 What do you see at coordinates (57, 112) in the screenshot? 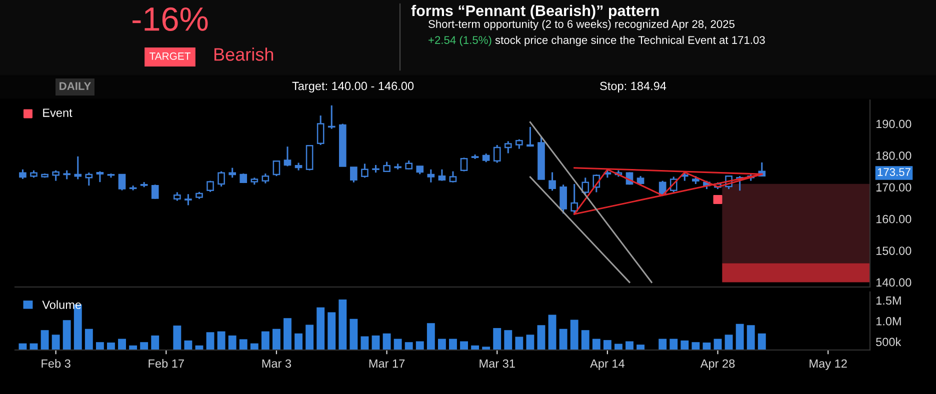
I see `legend-label: Event` at bounding box center [57, 112].